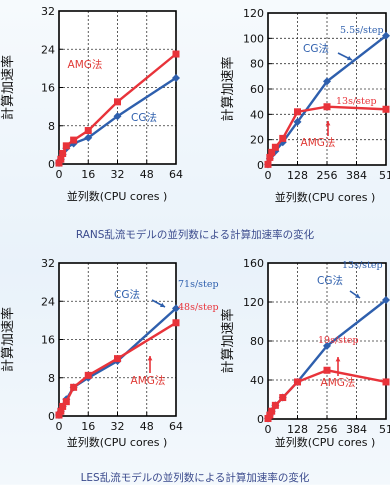 Image resolution: width=390 pixels, height=485 pixels. Describe the element at coordinates (257, 140) in the screenshot. I see `y-tick-label: 20` at that location.